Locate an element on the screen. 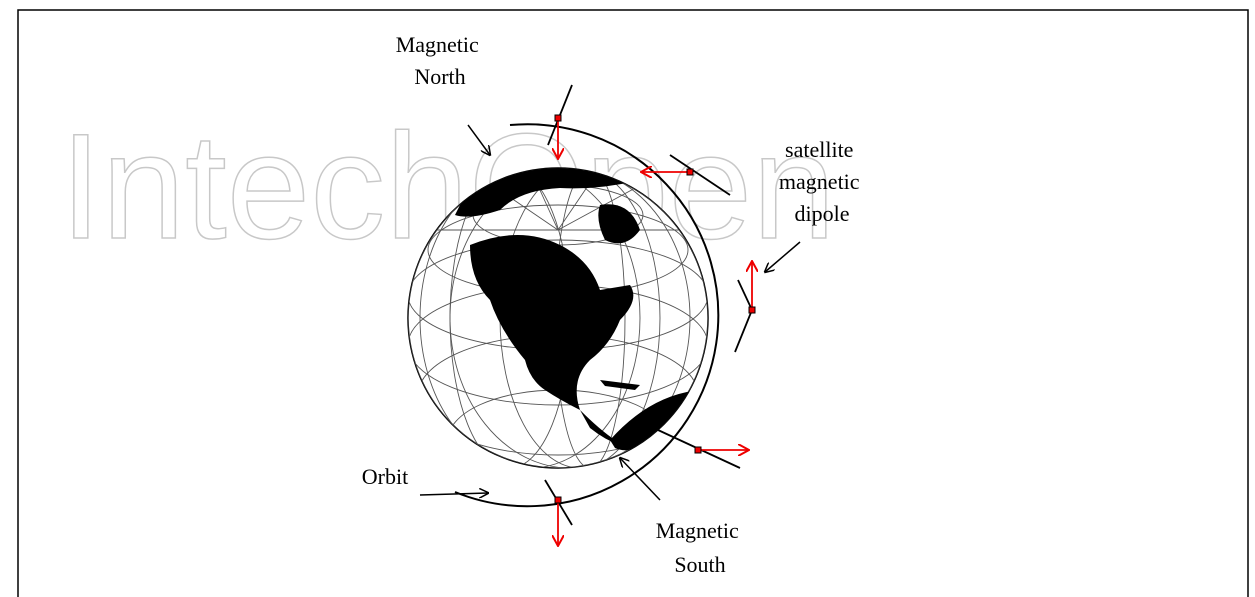 This screenshot has width=1255, height=597. globe is located at coordinates (558, 318).